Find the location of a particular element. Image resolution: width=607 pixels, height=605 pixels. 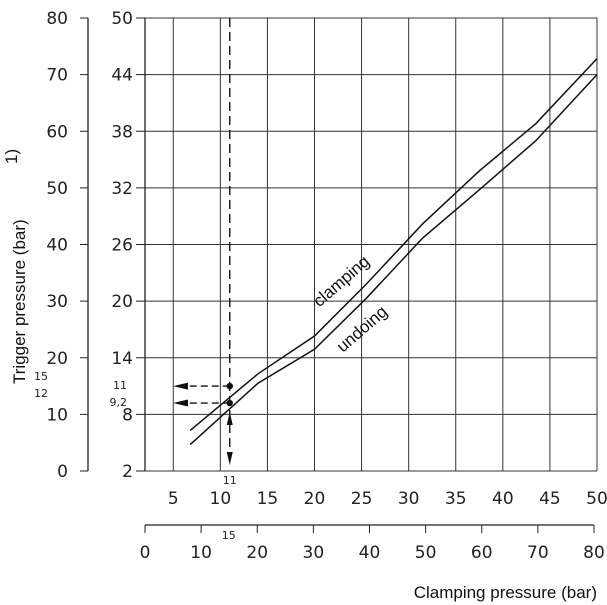

inner-y-tick-label: 38 is located at coordinates (122, 132).